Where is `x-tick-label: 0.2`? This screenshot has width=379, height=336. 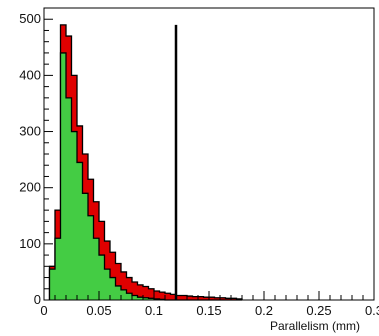 x-tick-label: 0.2 is located at coordinates (264, 310).